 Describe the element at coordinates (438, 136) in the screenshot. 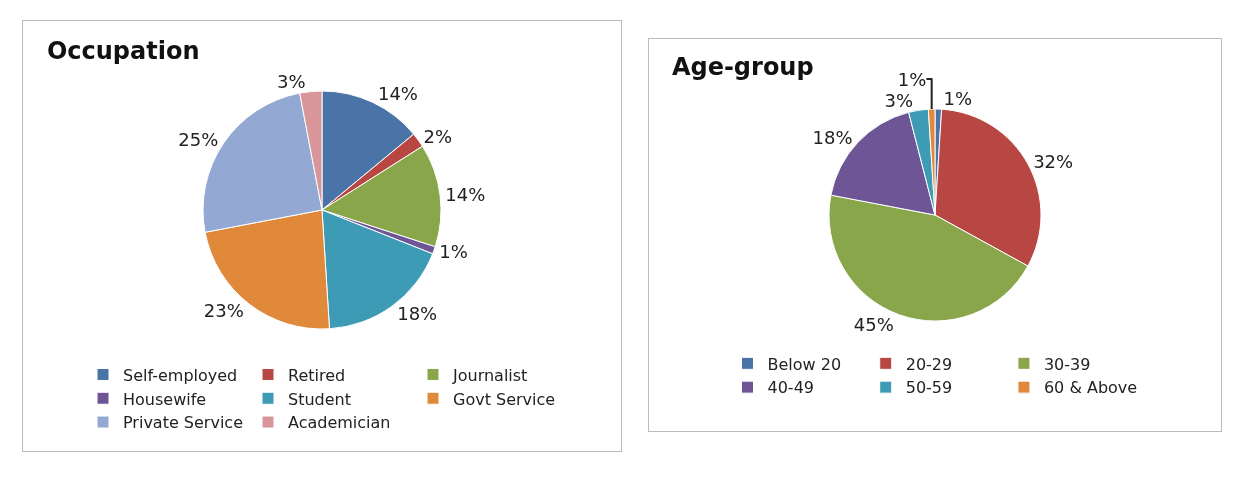

I see `data-label: 2%` at that location.